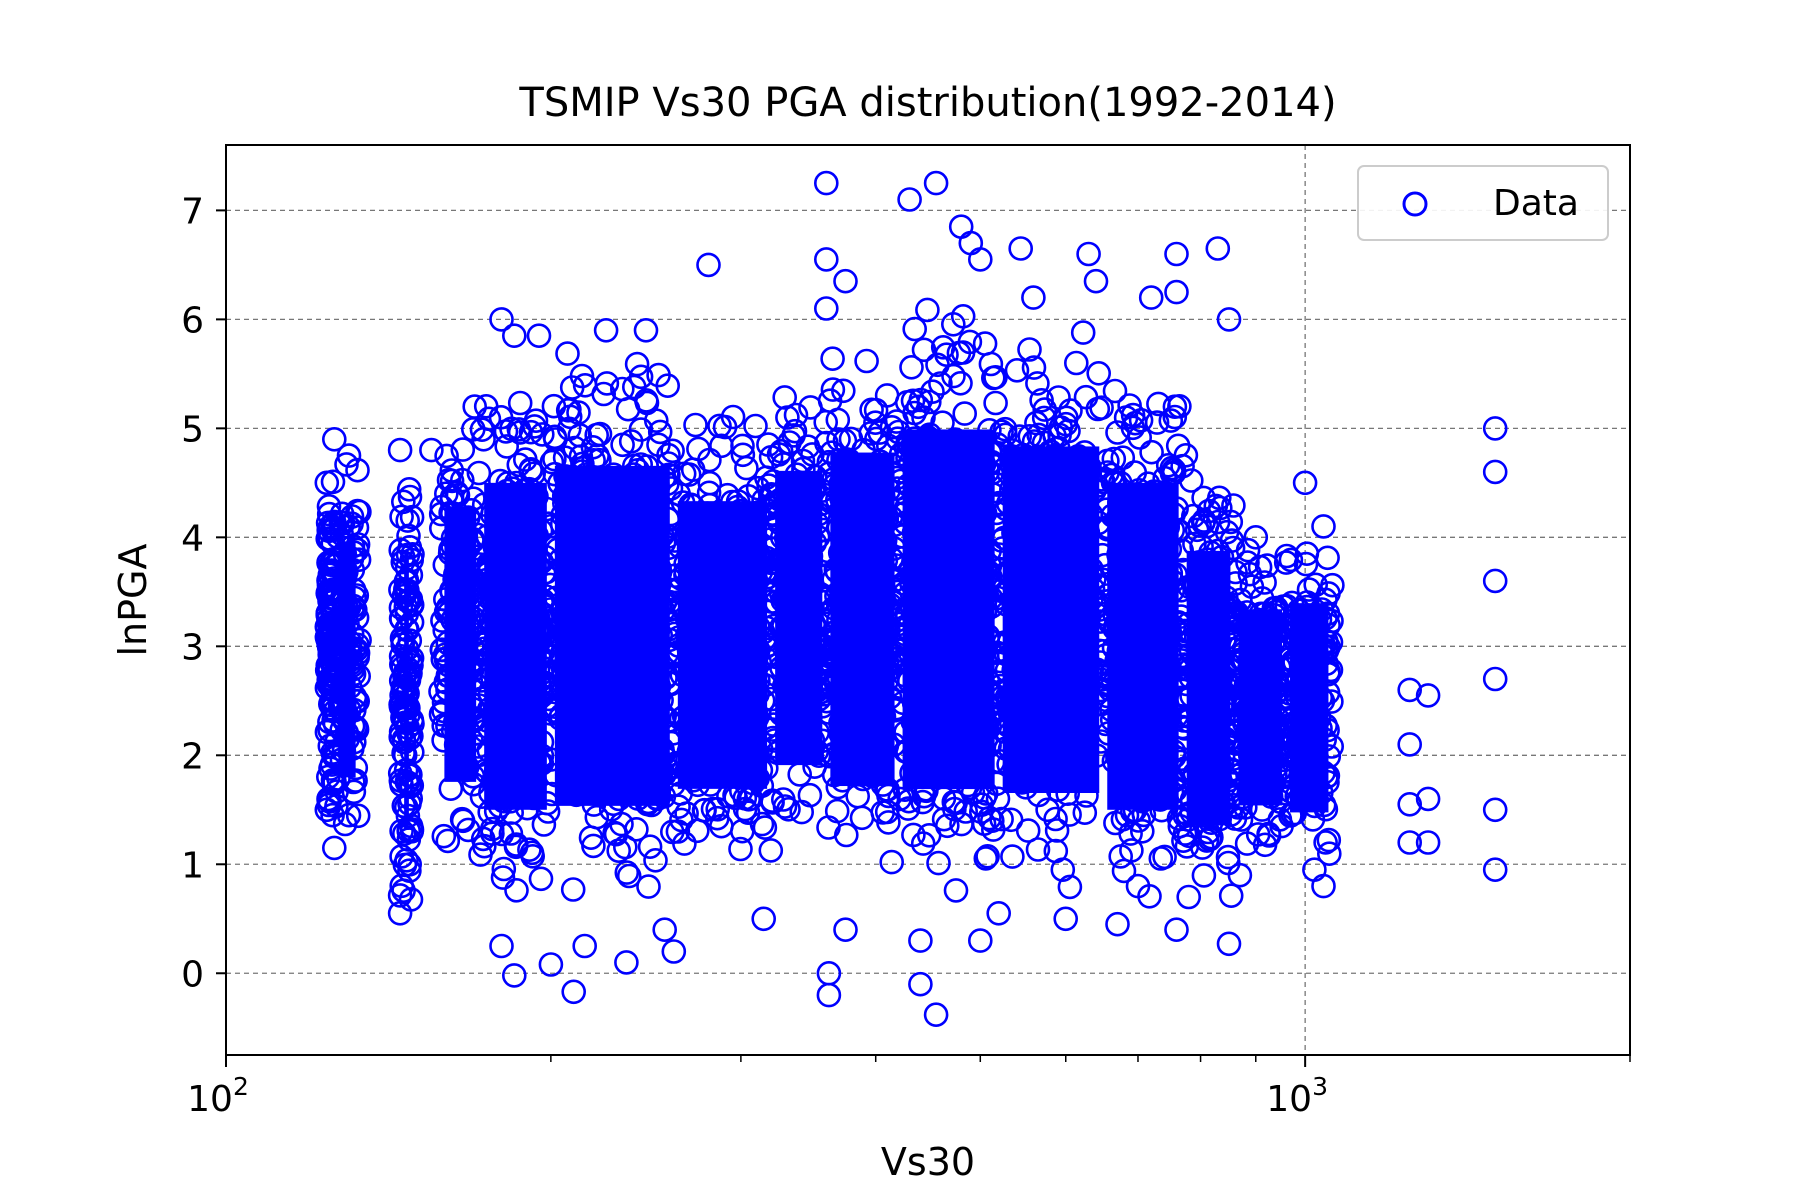 The image size is (1800, 1200). What do you see at coordinates (192, 647) in the screenshot?
I see `y-tick-label: 3` at bounding box center [192, 647].